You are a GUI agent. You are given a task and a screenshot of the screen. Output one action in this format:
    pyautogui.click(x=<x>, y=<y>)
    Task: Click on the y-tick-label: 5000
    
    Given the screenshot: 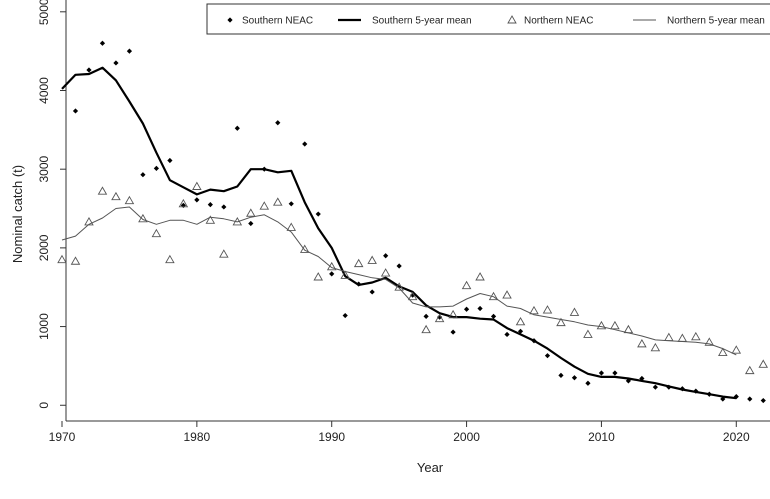 What is the action you would take?
    pyautogui.click(x=44, y=12)
    